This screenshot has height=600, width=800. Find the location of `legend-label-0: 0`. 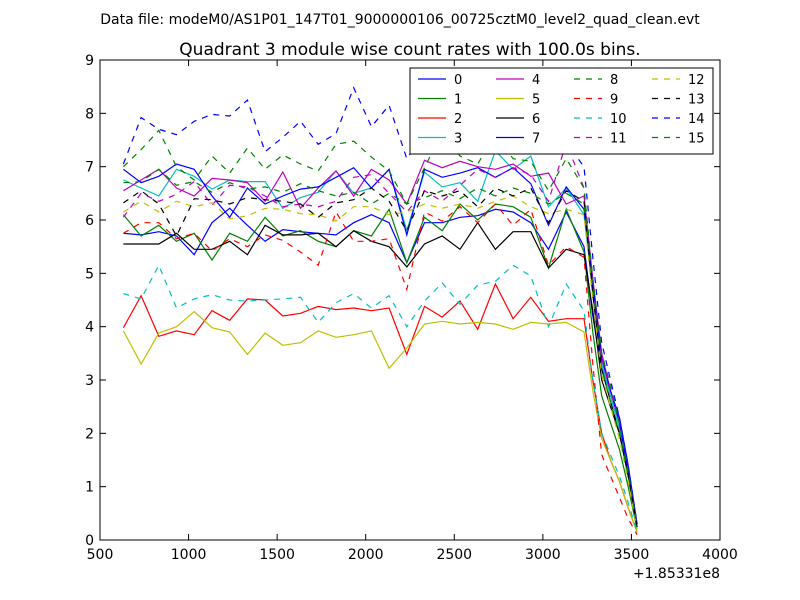

legend-label-0: 0 is located at coordinates (458, 80).